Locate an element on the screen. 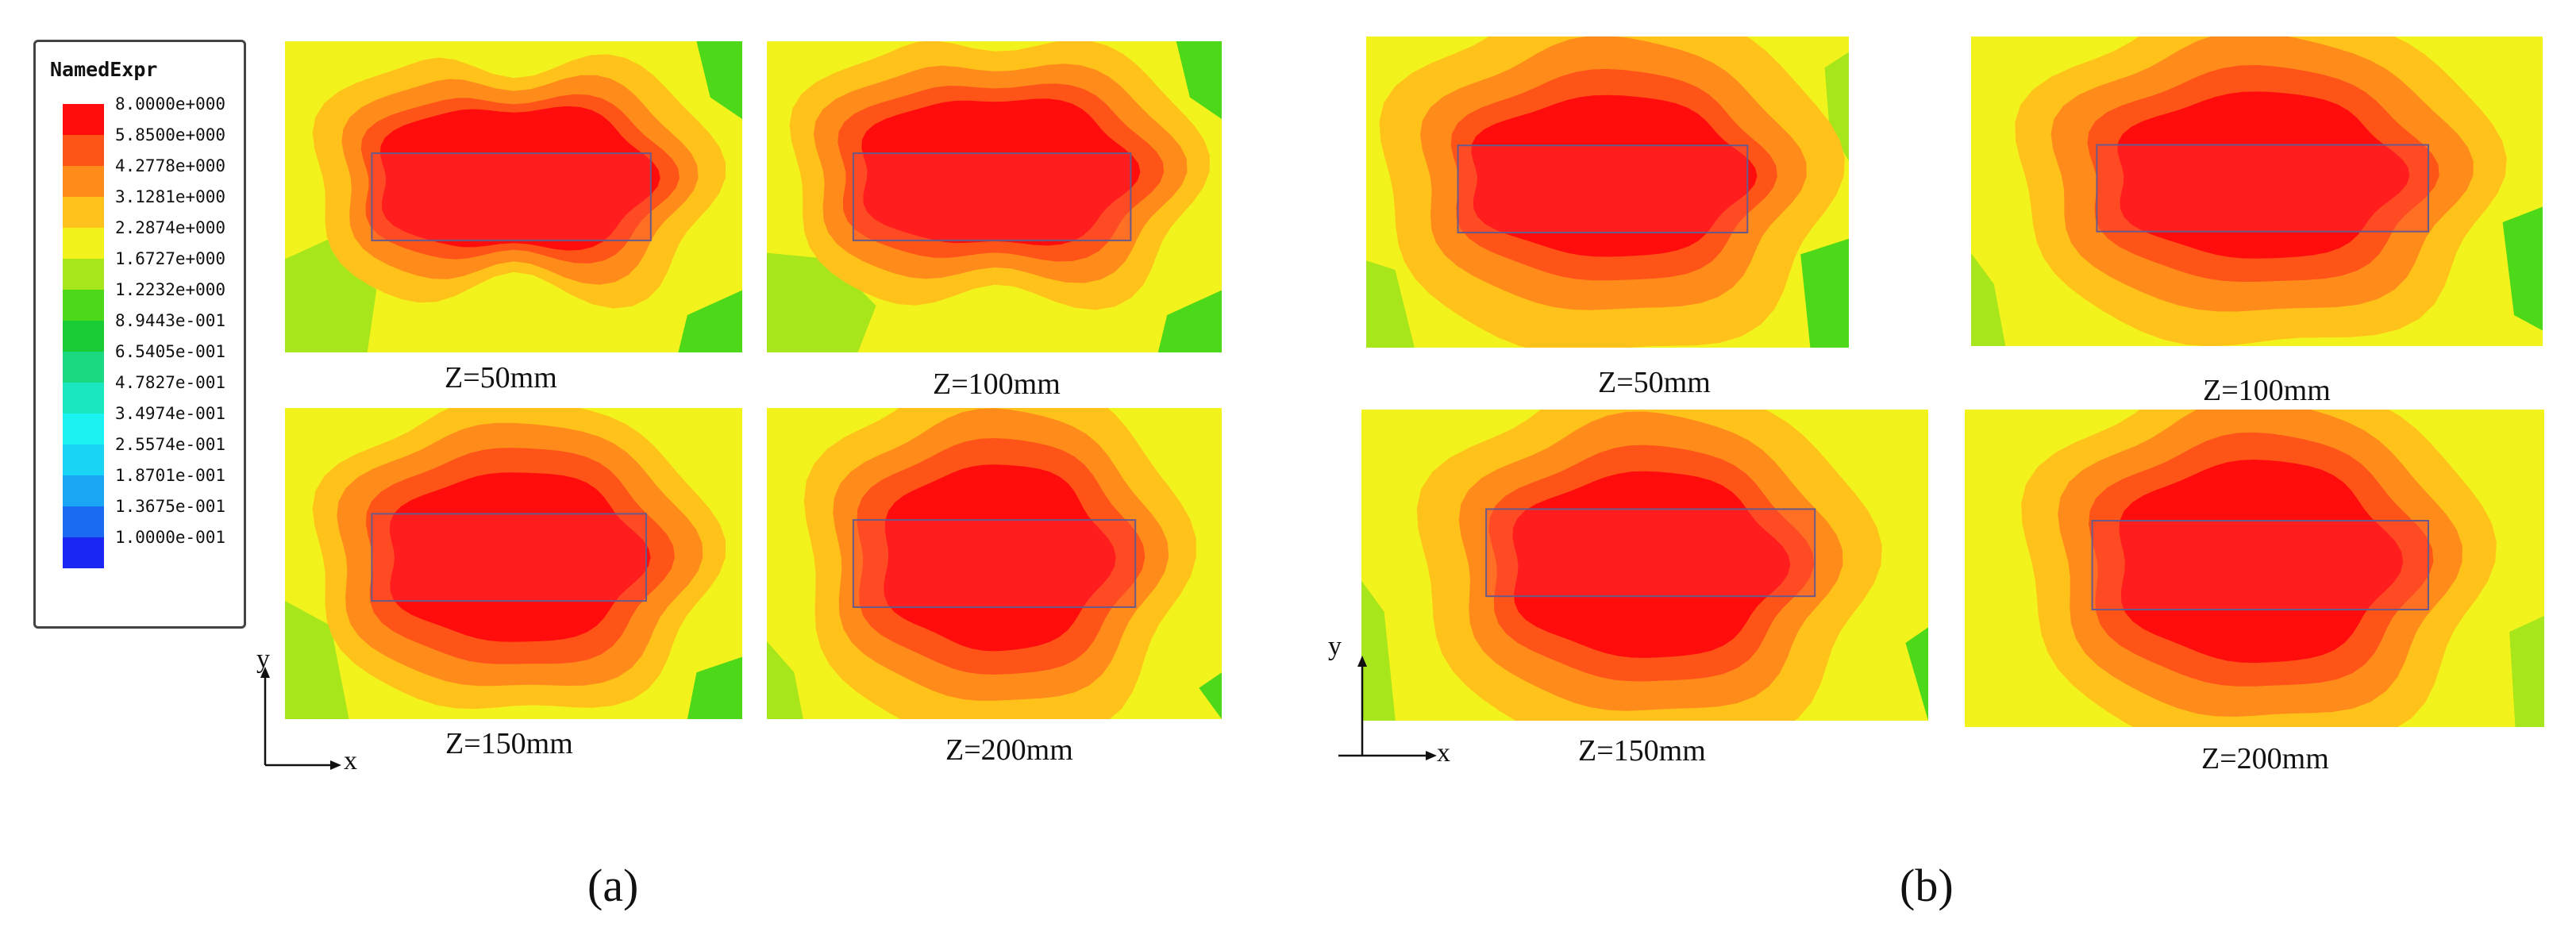 This screenshot has height=935, width=2576. contour-panel-a-z50 is located at coordinates (513, 197).